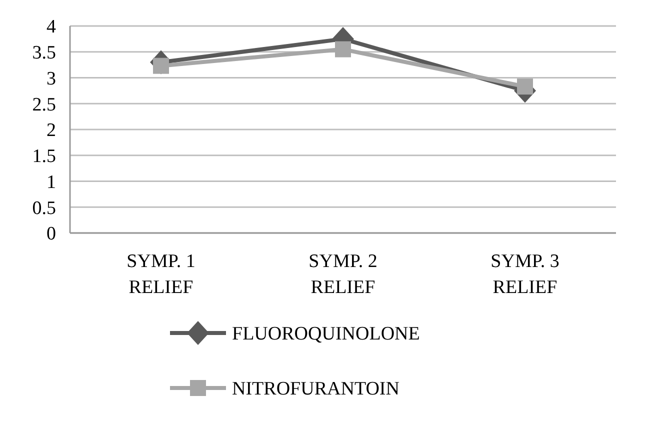  What do you see at coordinates (44, 105) in the screenshot?
I see `y-tick-label: 2.5` at bounding box center [44, 105].